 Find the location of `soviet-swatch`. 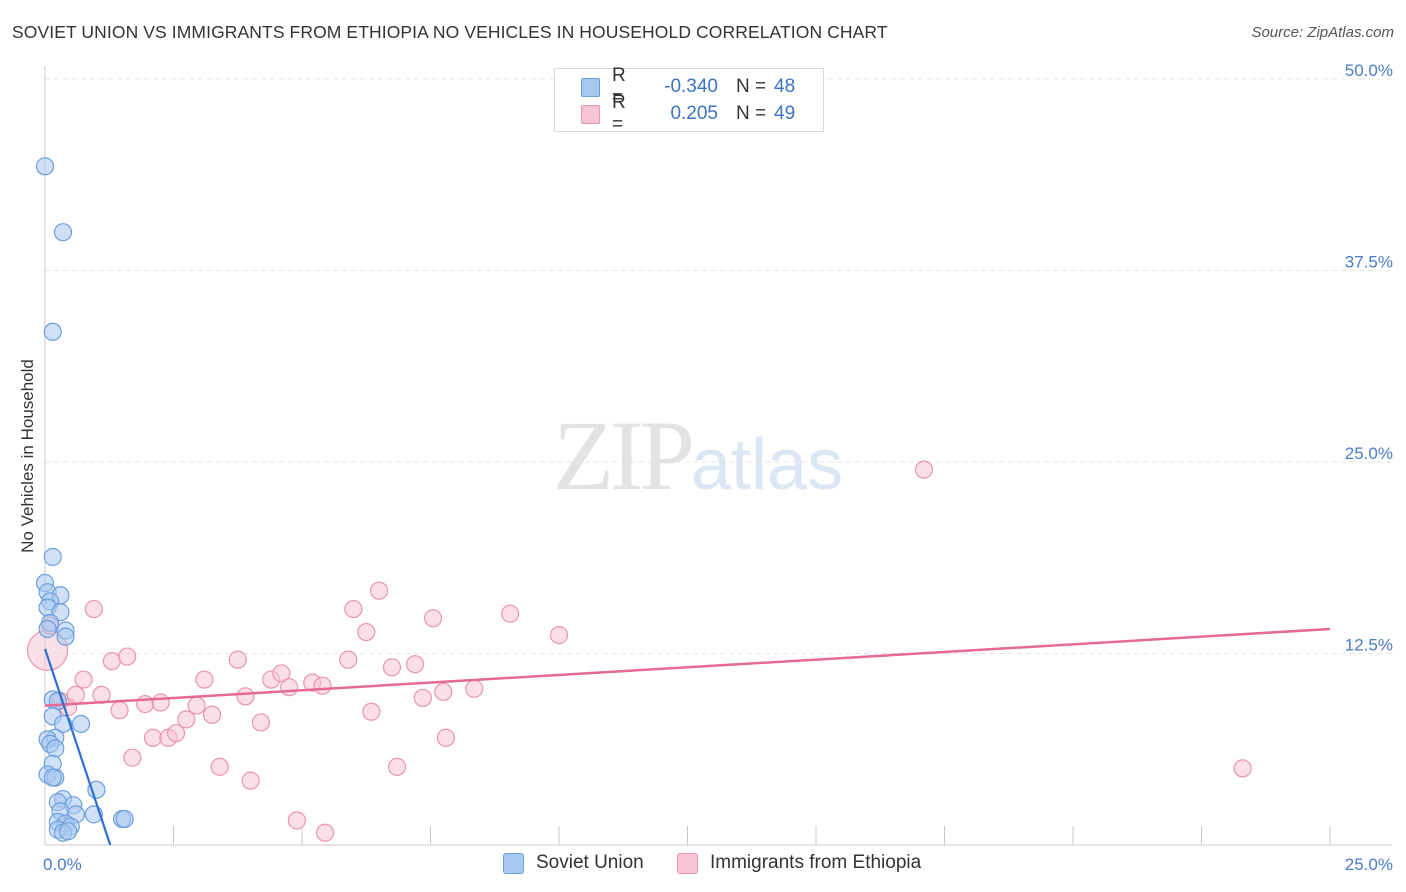

soviet-swatch is located at coordinates (590, 87).